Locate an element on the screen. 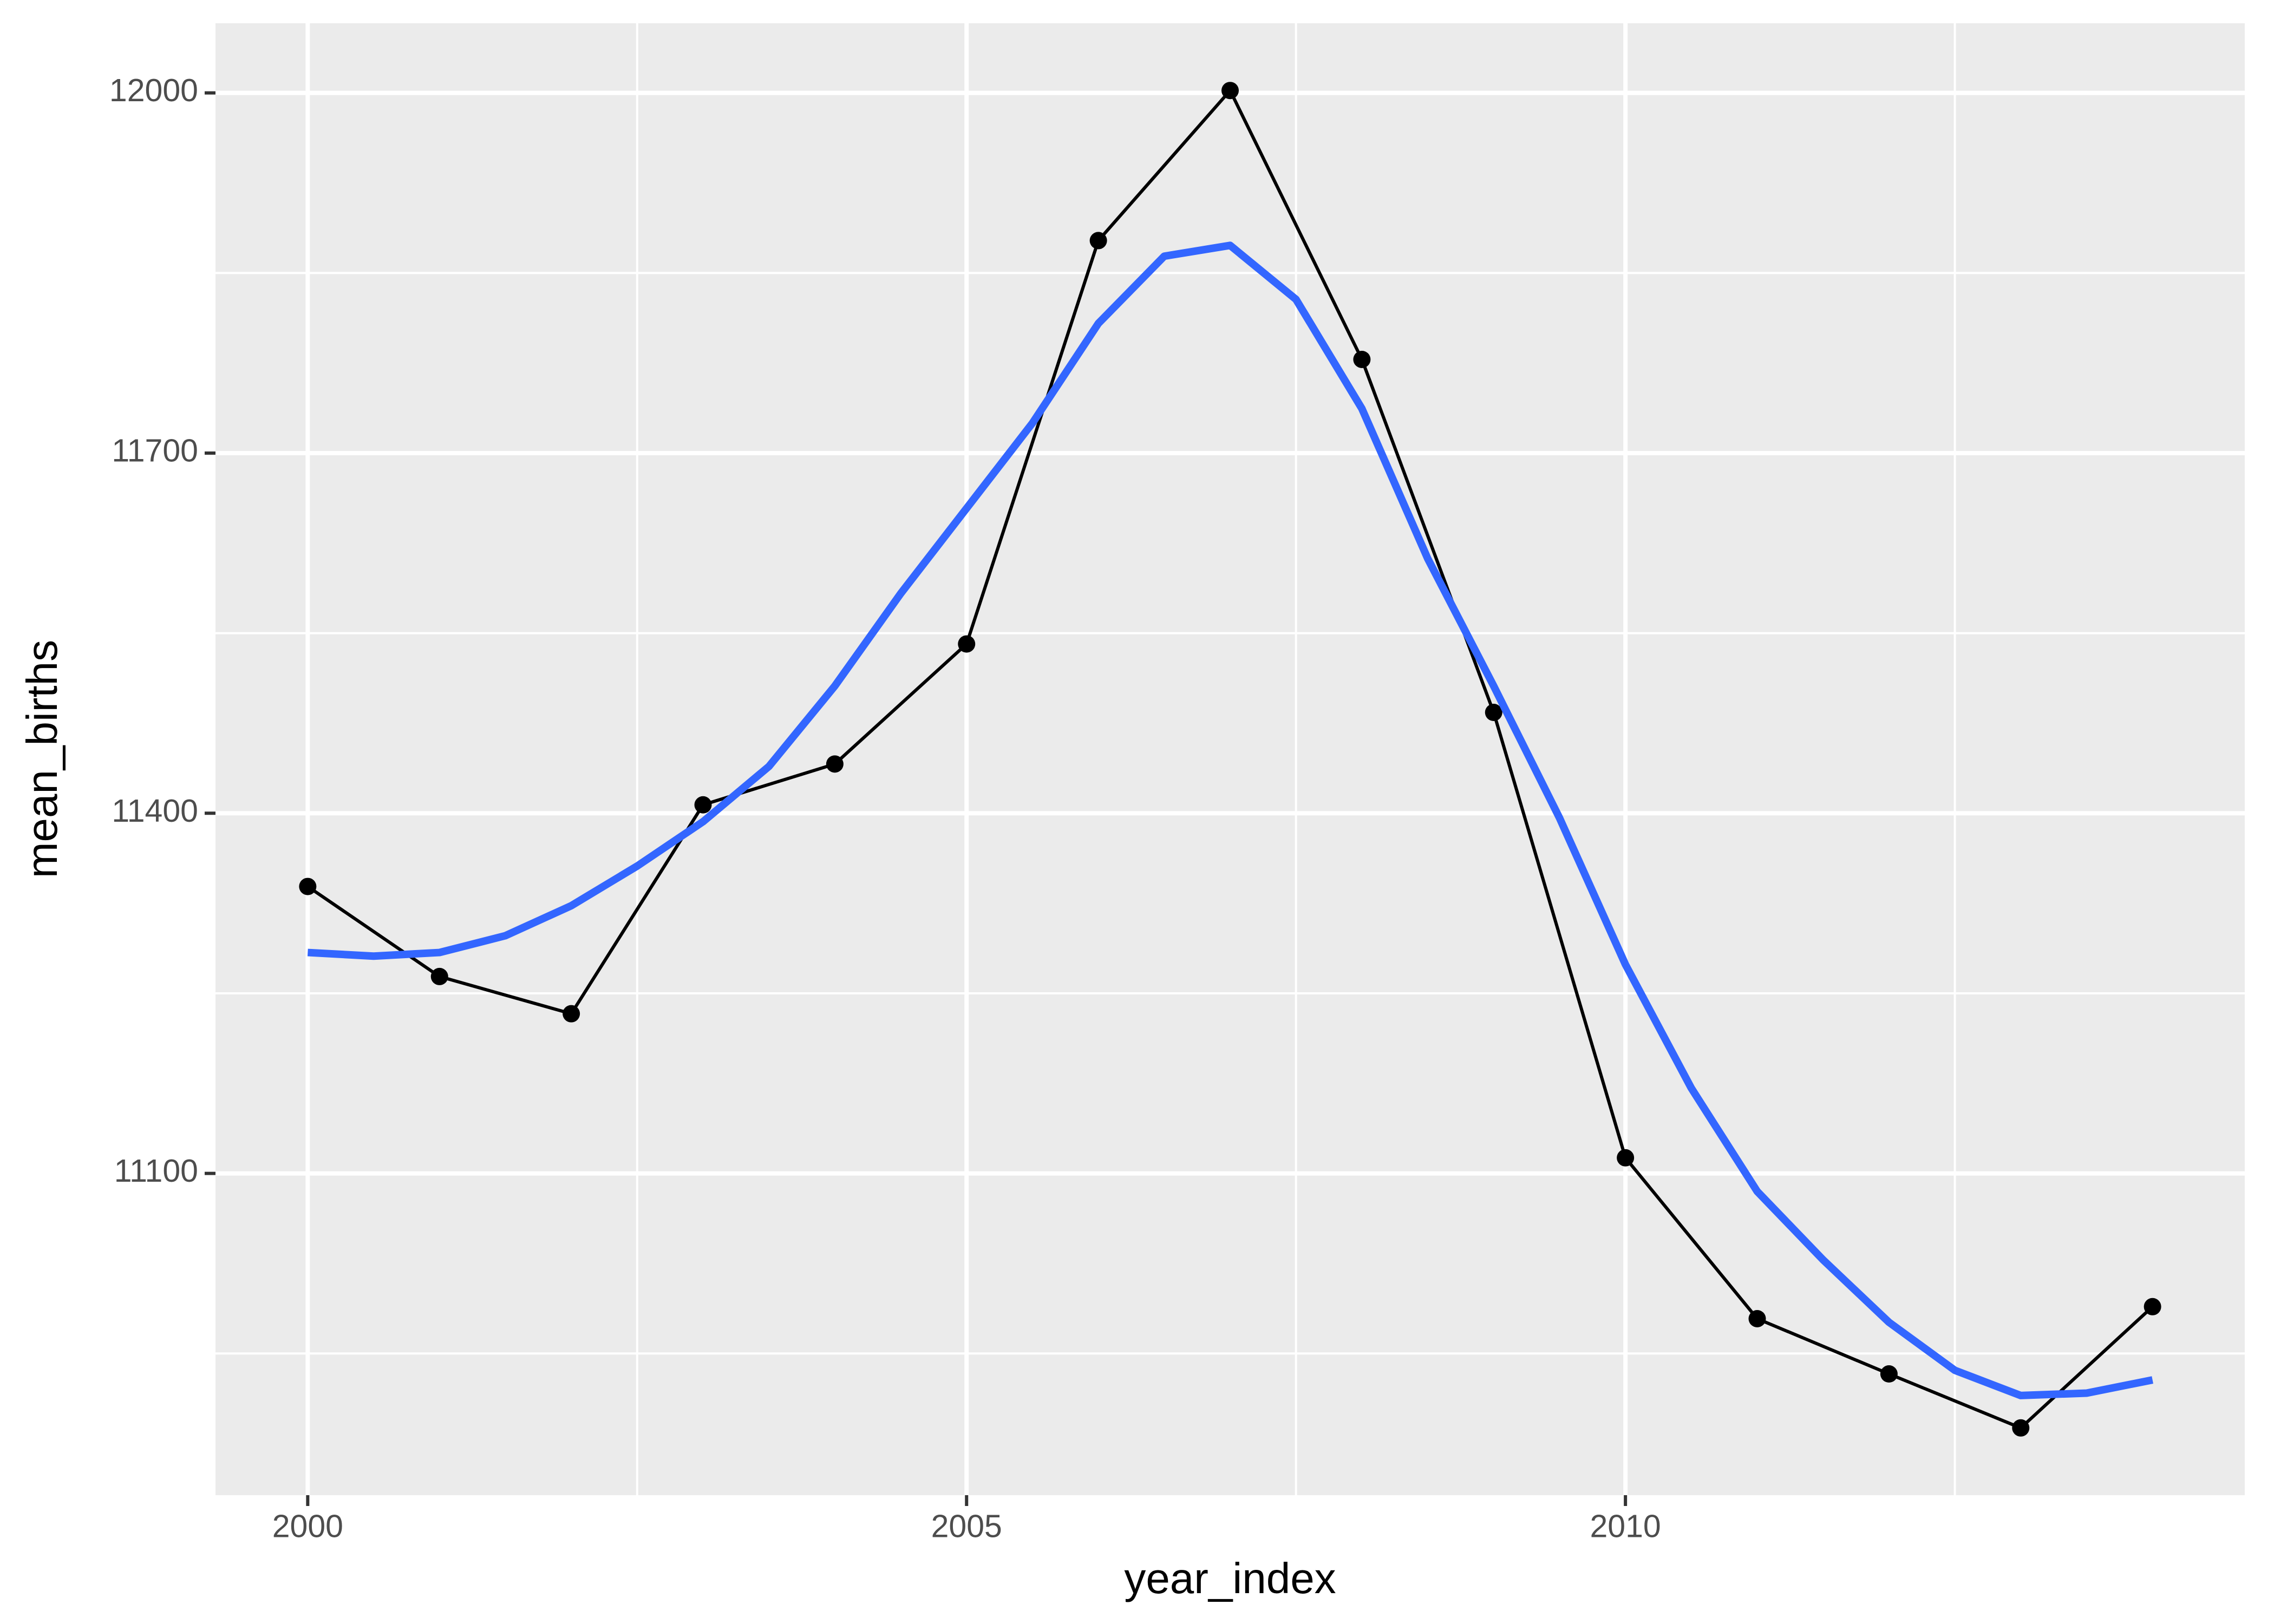  y-tick-label: 11700 is located at coordinates (155, 451).